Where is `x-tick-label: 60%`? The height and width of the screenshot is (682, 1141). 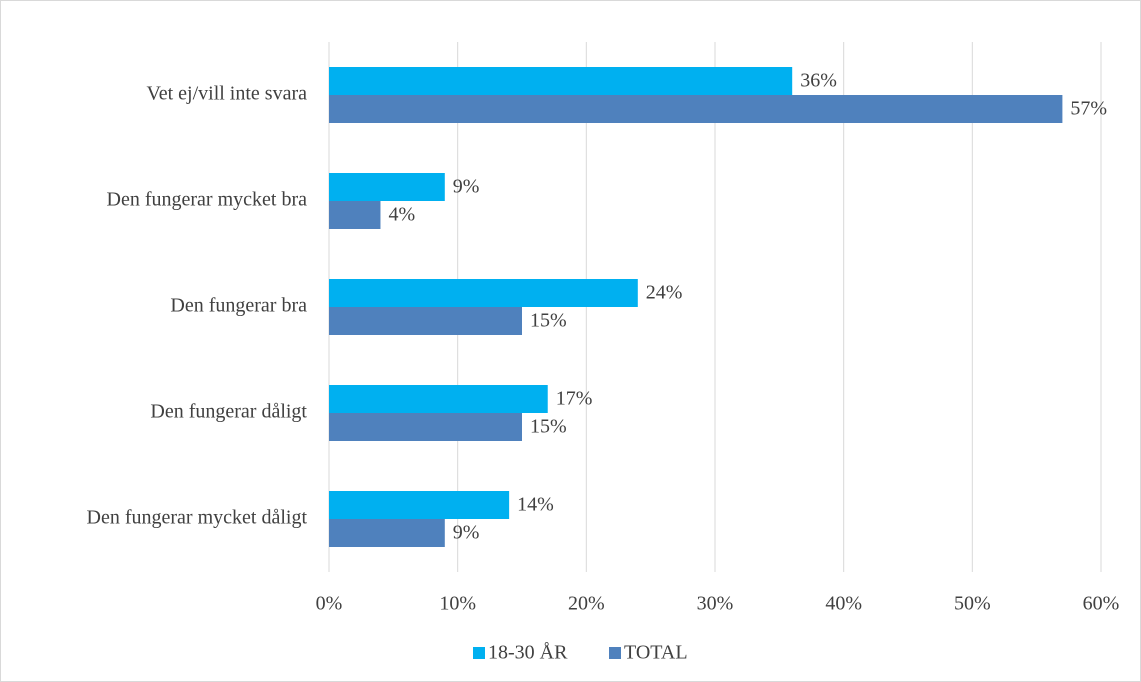 x-tick-label: 60% is located at coordinates (1101, 604).